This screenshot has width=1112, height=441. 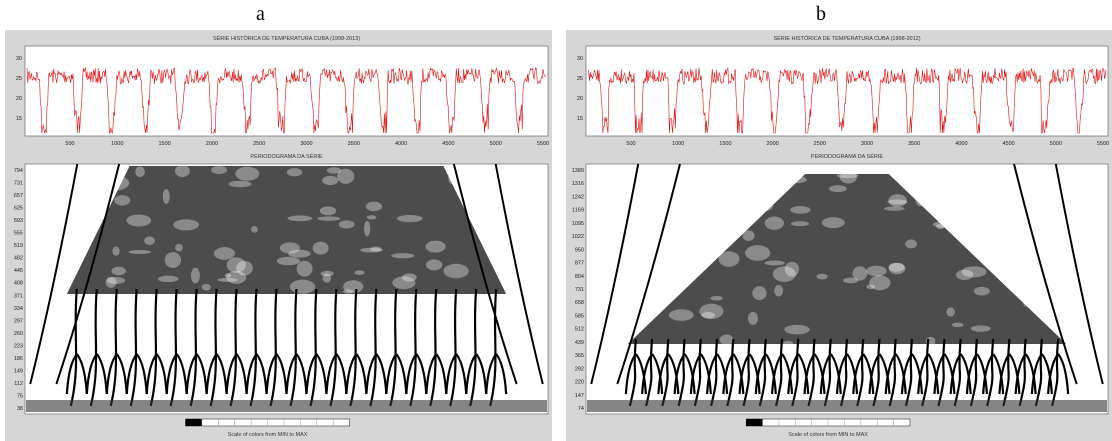 What do you see at coordinates (579, 250) in the screenshot?
I see `period-tick-label: 950` at bounding box center [579, 250].